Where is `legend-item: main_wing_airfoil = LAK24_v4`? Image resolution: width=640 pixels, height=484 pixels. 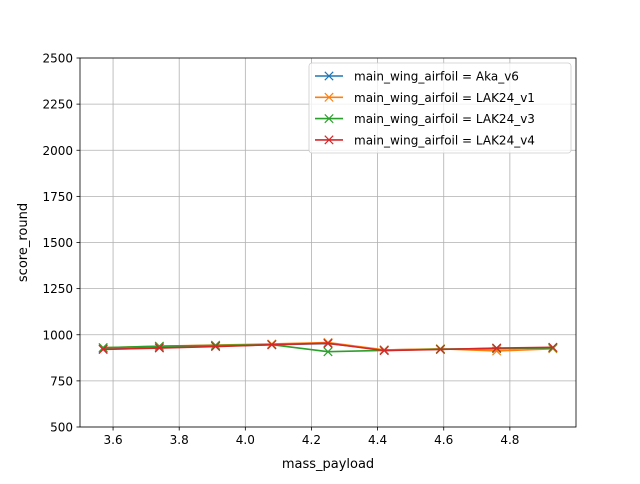
legend-item: main_wing_airfoil = LAK24_v4 is located at coordinates (425, 140).